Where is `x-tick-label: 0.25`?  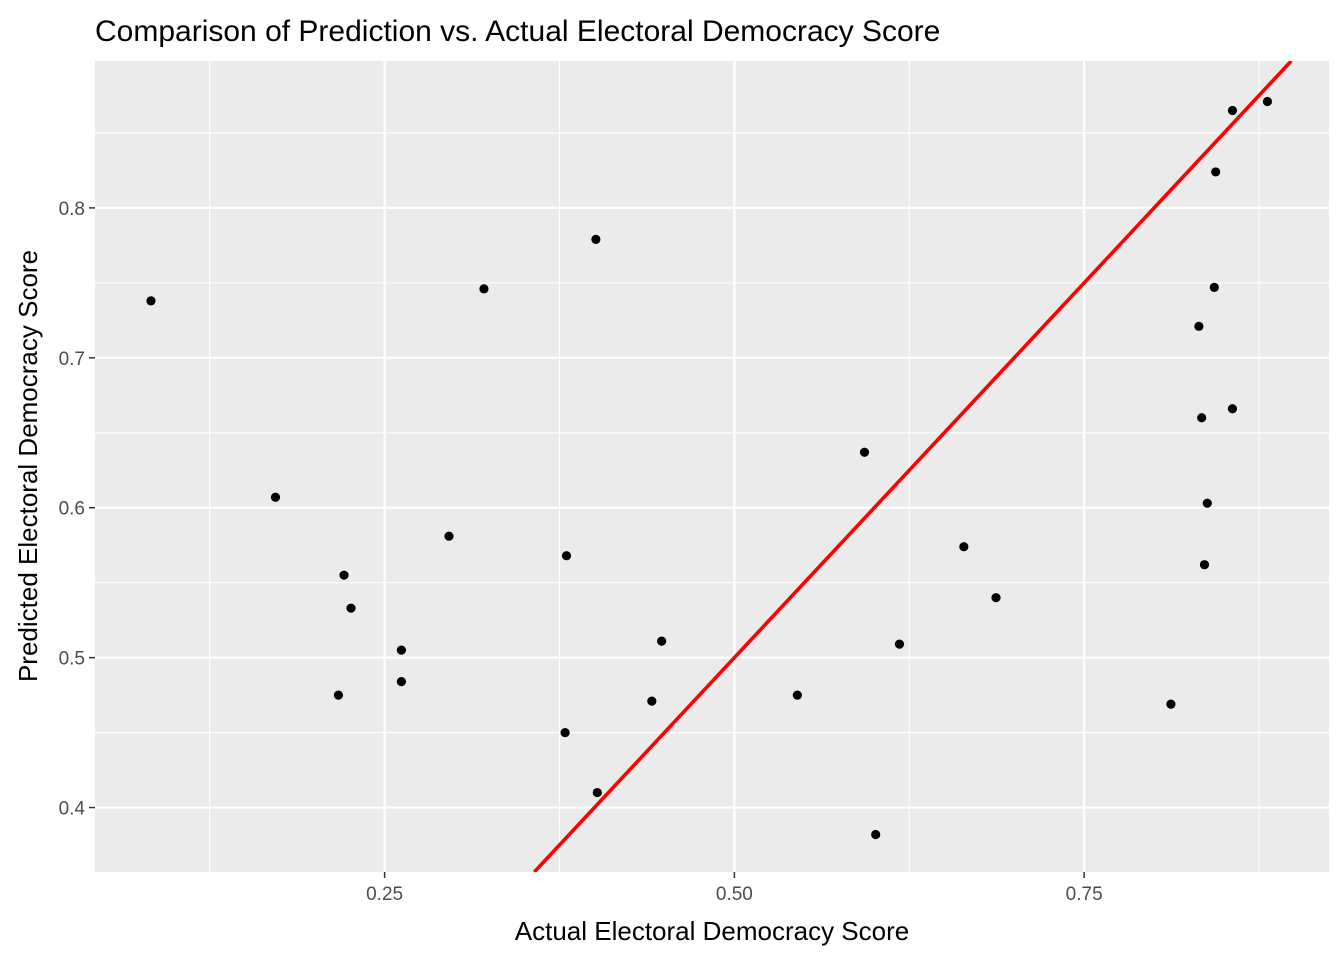
x-tick-label: 0.25 is located at coordinates (384, 894).